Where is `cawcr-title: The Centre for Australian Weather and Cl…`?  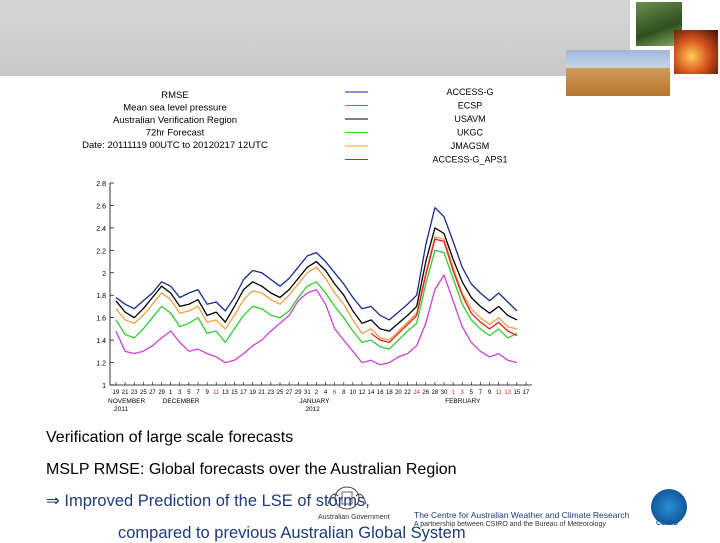
cawcr-title: The Centre for Australian Weather and Cl… is located at coordinates (522, 515).